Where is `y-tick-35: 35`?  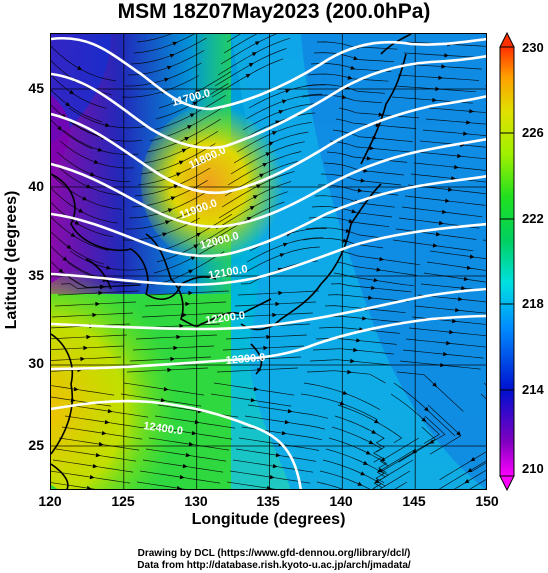 y-tick-35: 35 is located at coordinates (36, 275).